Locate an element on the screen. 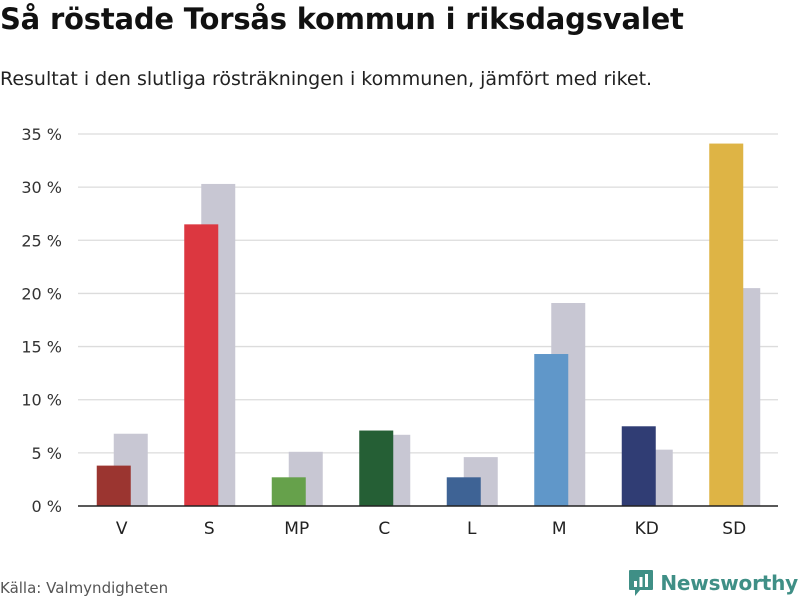 This screenshot has width=800, height=600. x-tick-label: V is located at coordinates (122, 529).